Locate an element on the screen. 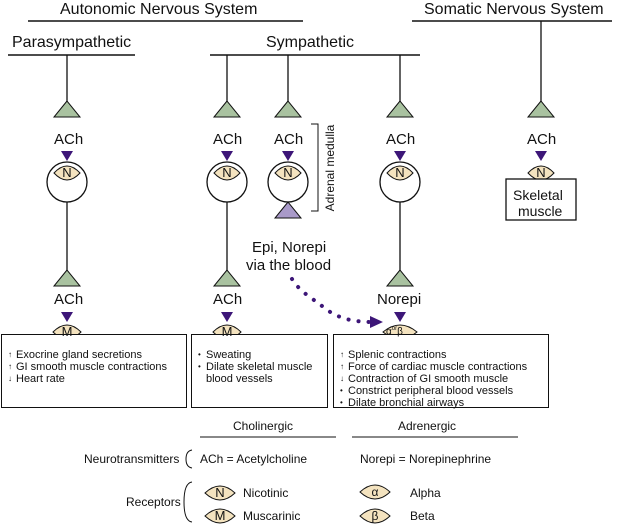 This screenshot has height=530, width=622. legend-neurotransmitters: Neurotransmitters is located at coordinates (132, 459).